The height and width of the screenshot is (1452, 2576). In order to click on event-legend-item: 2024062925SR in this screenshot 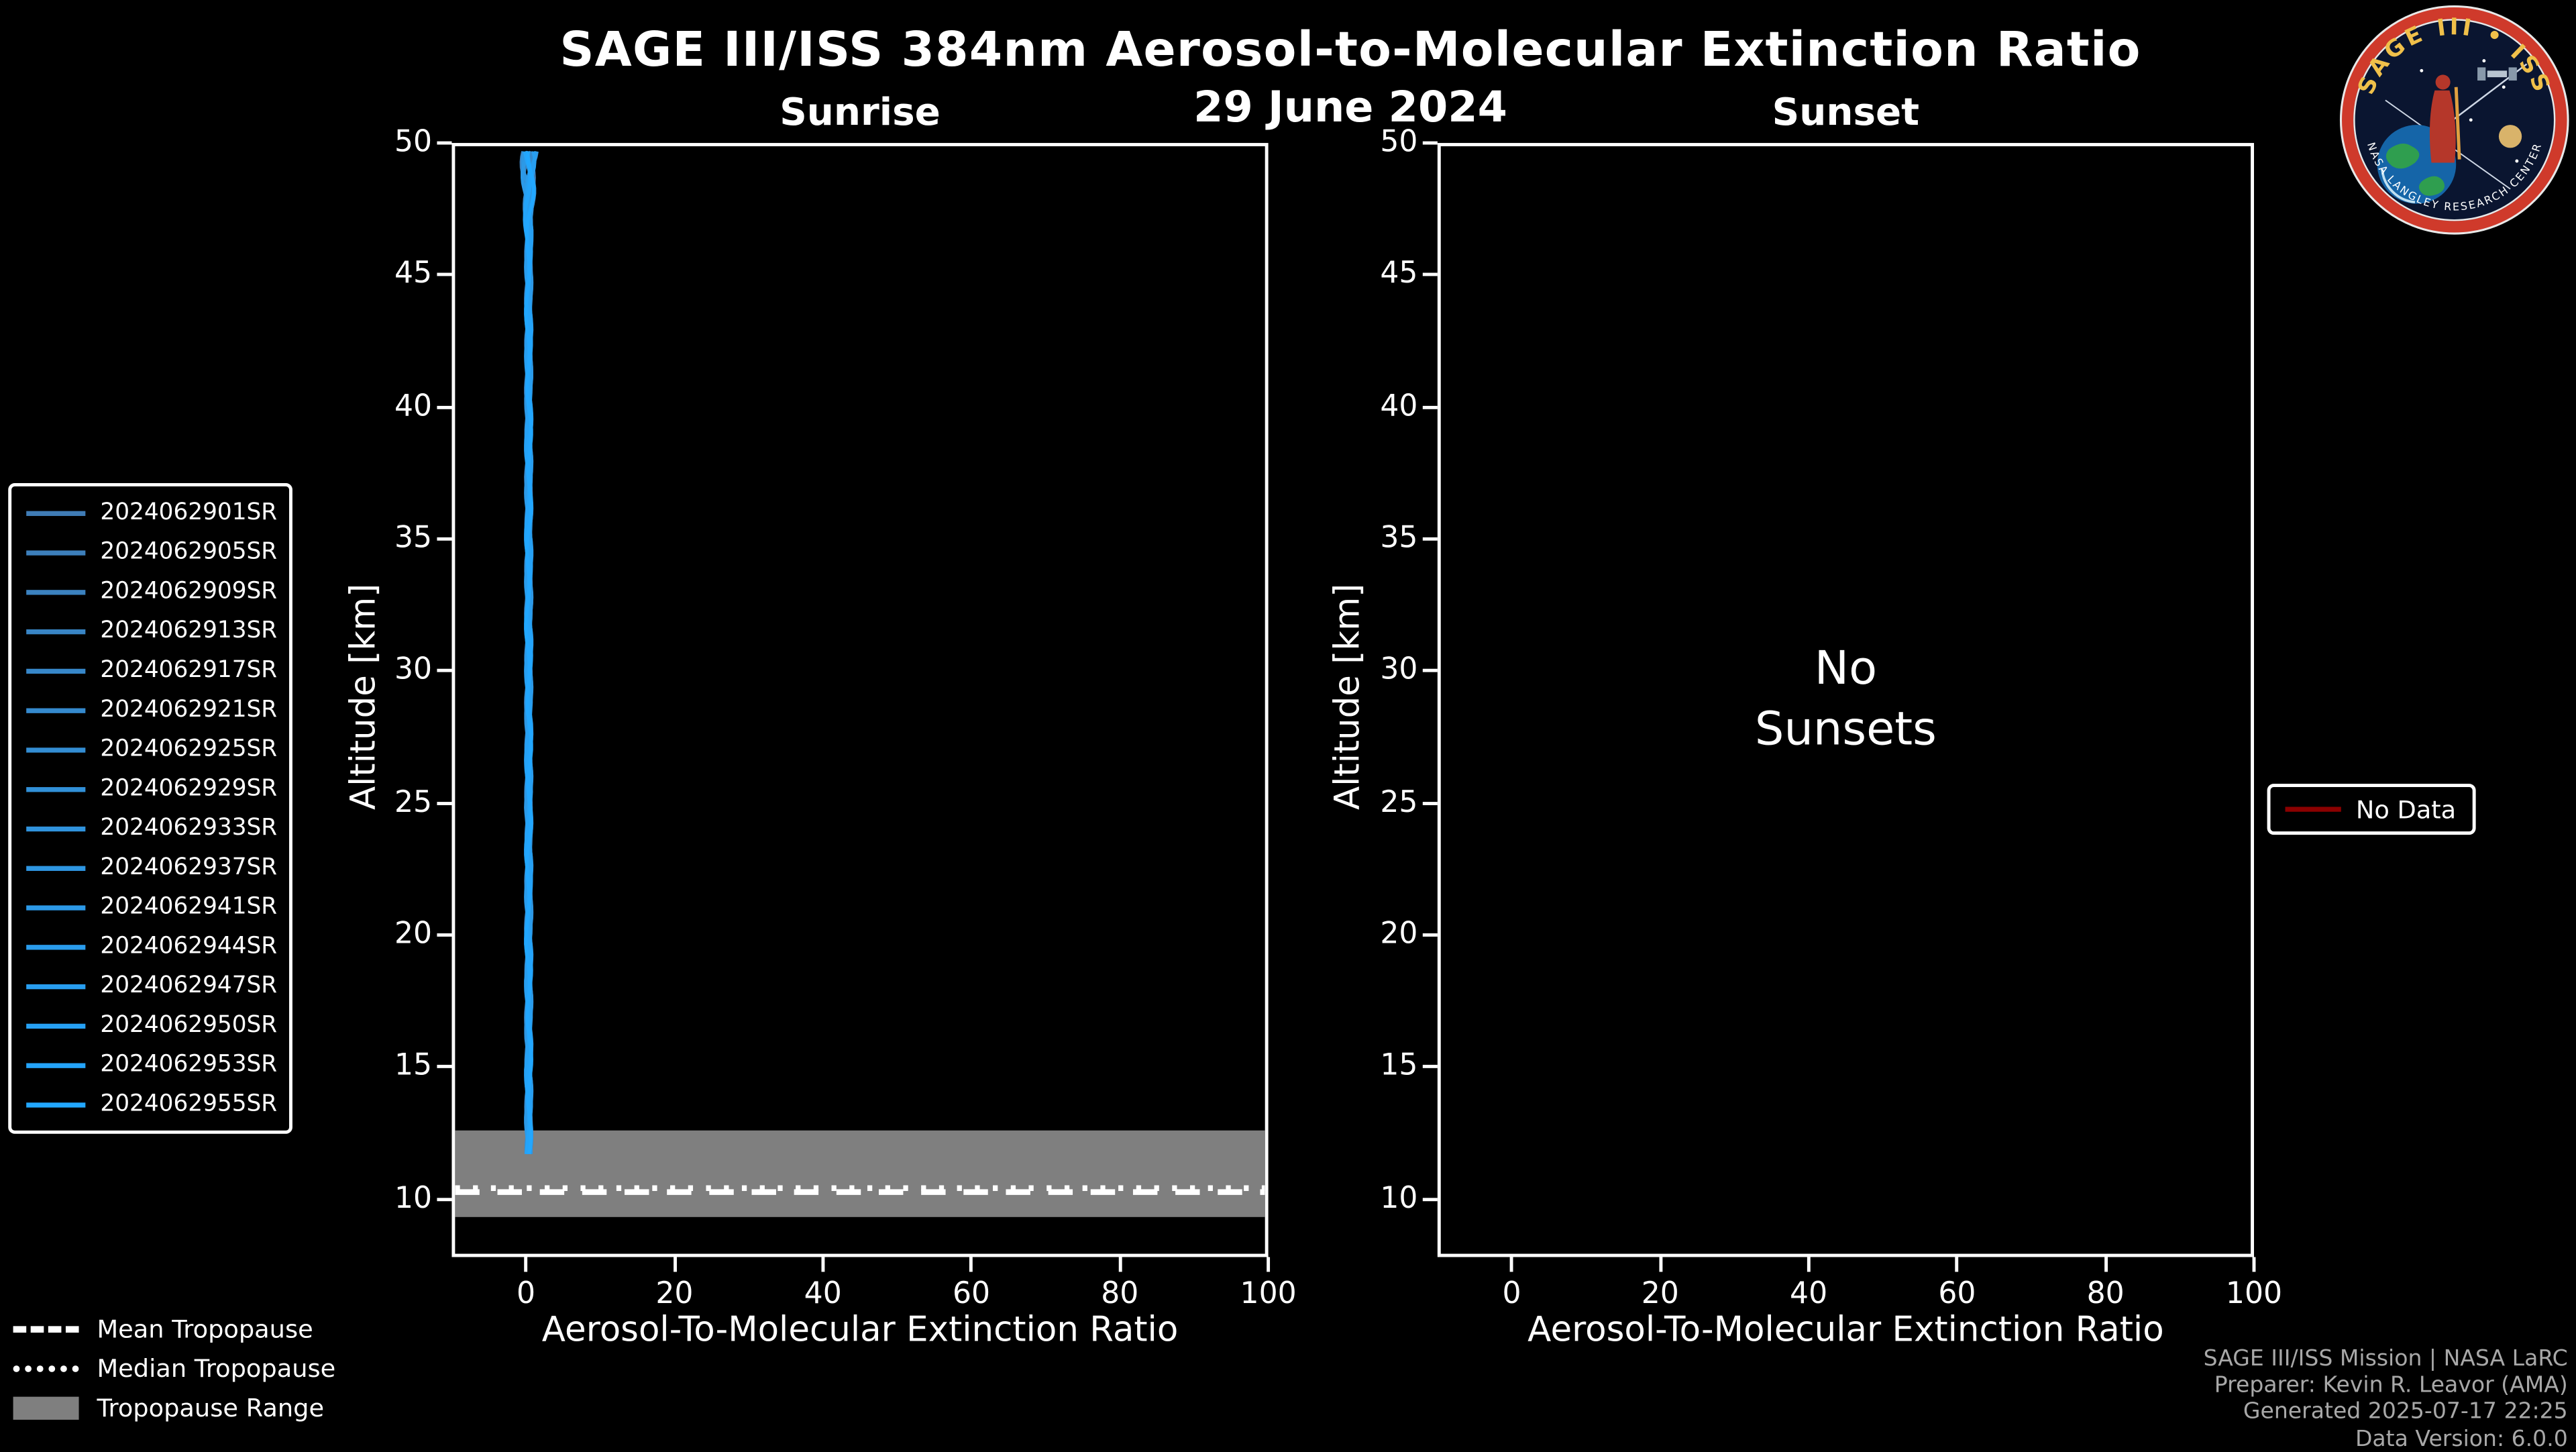, I will do `click(150, 749)`.